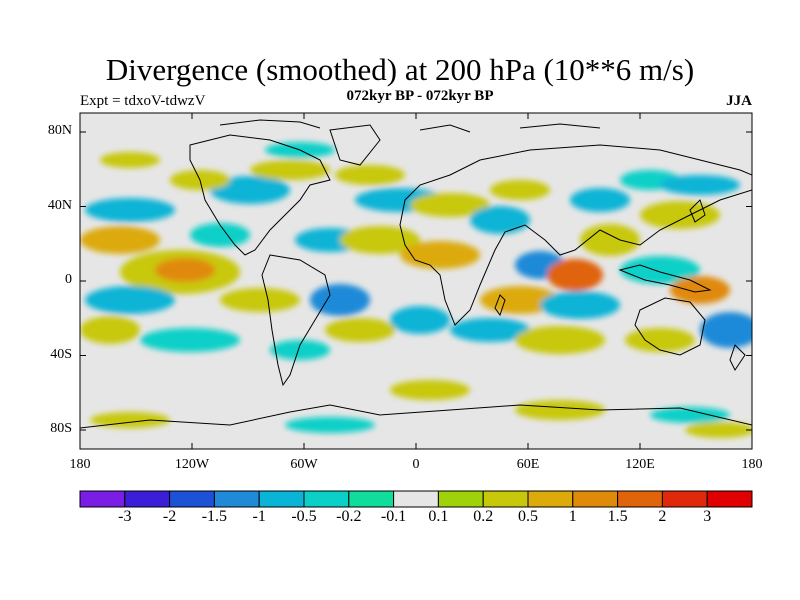  What do you see at coordinates (259, 516) in the screenshot?
I see `colorbar-label: -1` at bounding box center [259, 516].